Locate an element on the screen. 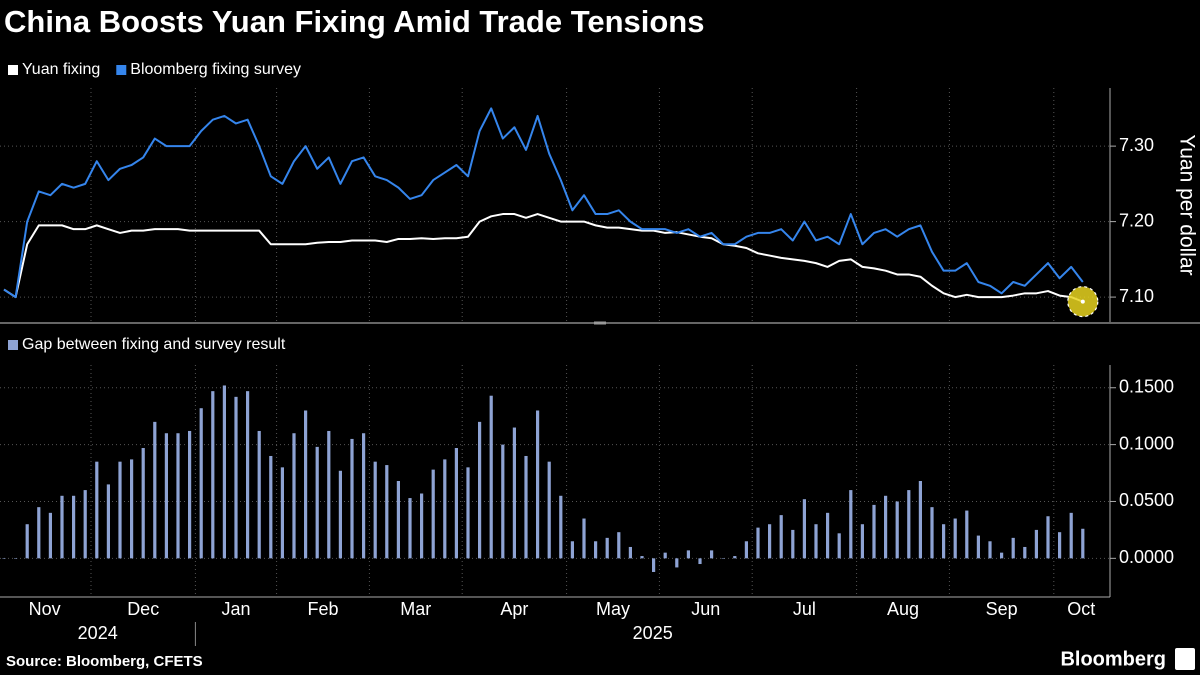  brand: Bloomberg is located at coordinates (1113, 659).